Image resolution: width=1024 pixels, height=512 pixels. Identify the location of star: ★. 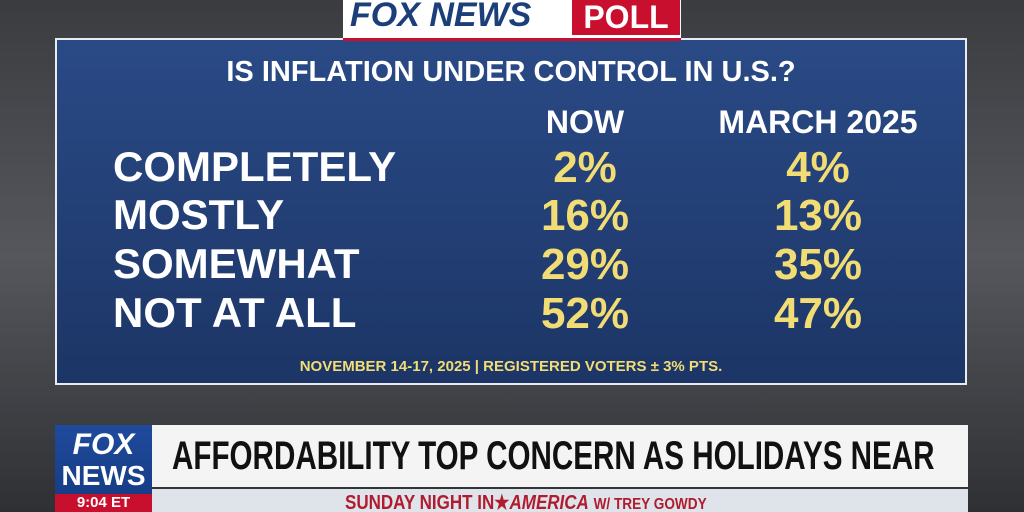
(502, 502).